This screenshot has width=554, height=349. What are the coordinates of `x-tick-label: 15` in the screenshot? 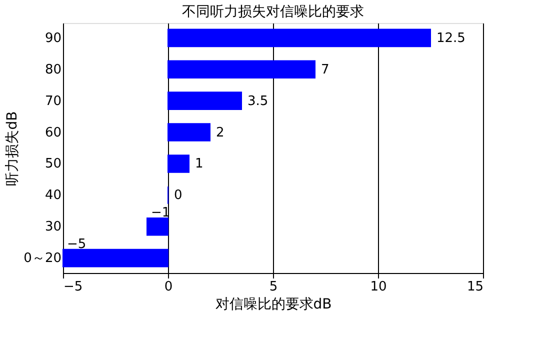 It's located at (475, 287).